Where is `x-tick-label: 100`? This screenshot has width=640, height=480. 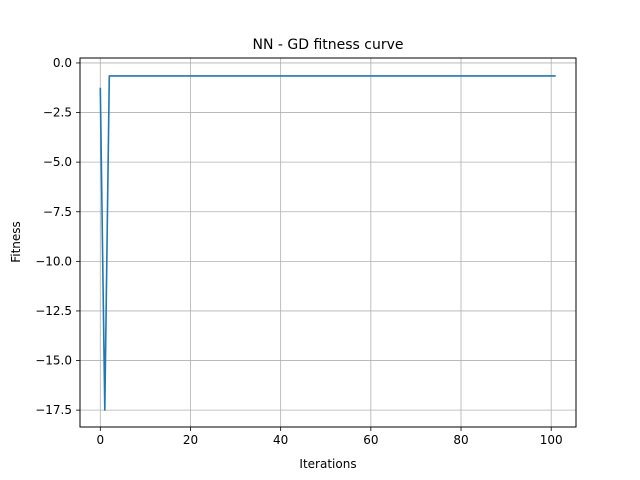
x-tick-label: 100 is located at coordinates (551, 440).